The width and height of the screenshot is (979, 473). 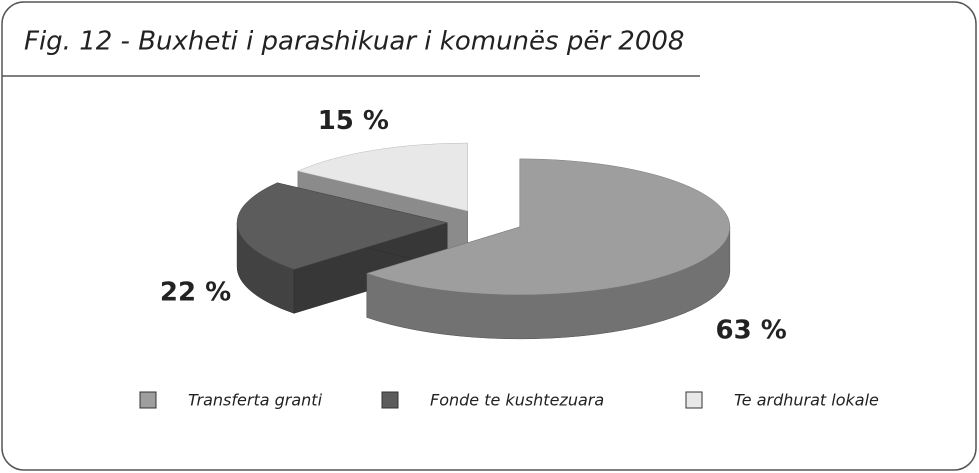 I want to click on legend-label: Transferta granti, so click(x=255, y=400).